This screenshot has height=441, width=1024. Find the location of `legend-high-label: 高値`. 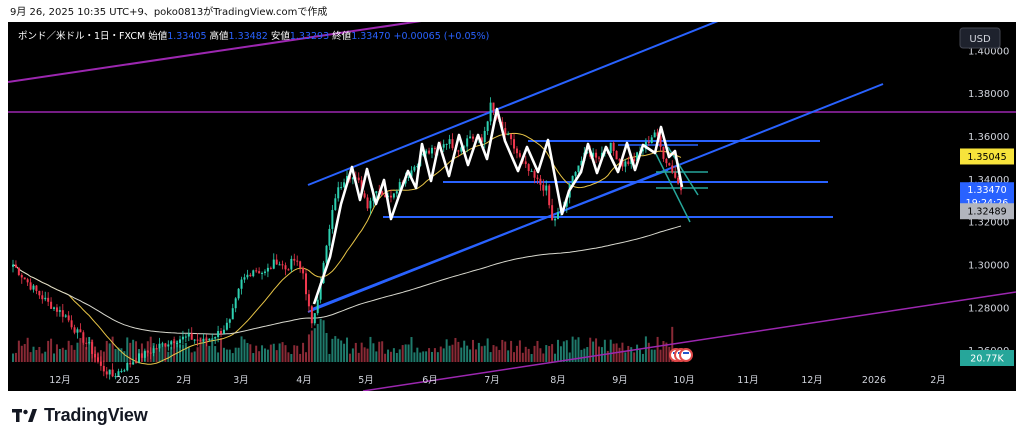

legend-high-label: 高値 is located at coordinates (220, 36).